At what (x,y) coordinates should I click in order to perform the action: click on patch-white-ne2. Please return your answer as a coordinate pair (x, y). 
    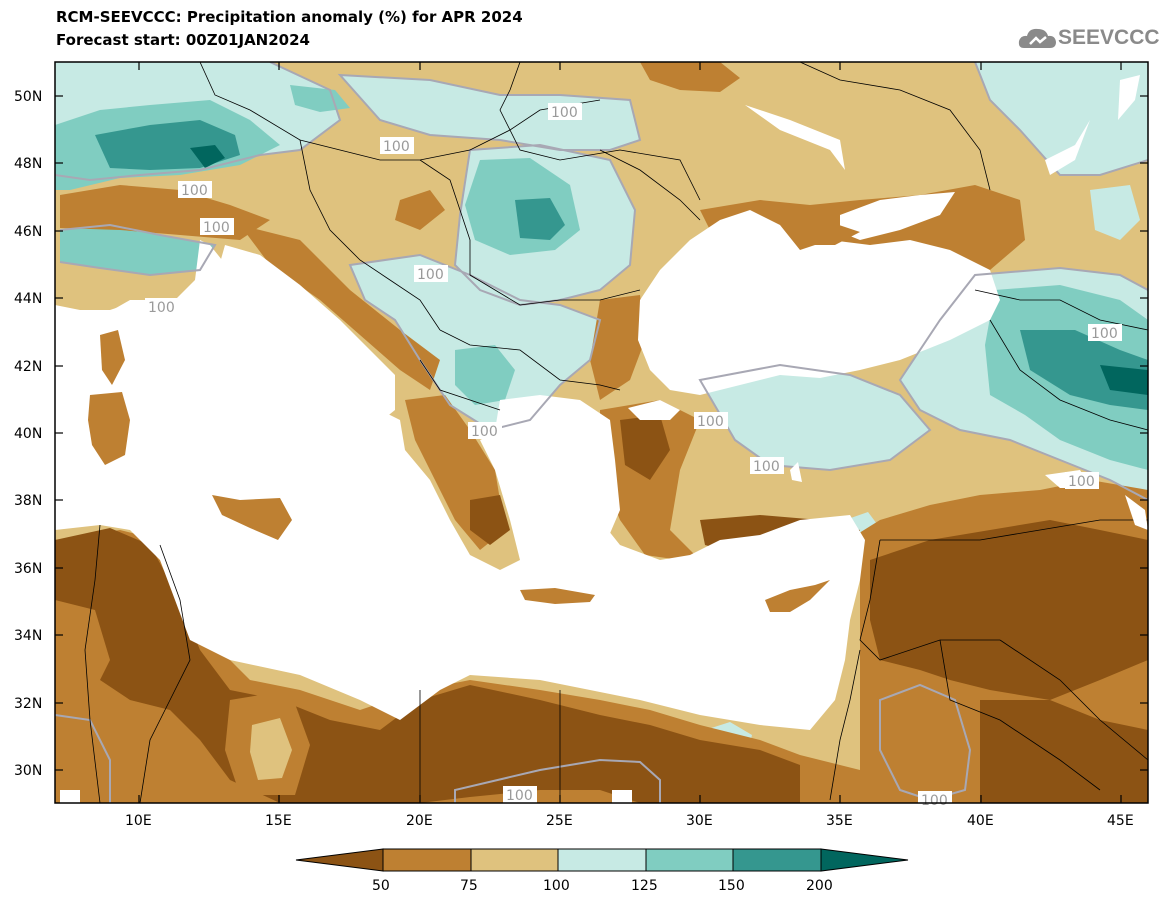
    Looking at the image, I should click on (1067, 147).